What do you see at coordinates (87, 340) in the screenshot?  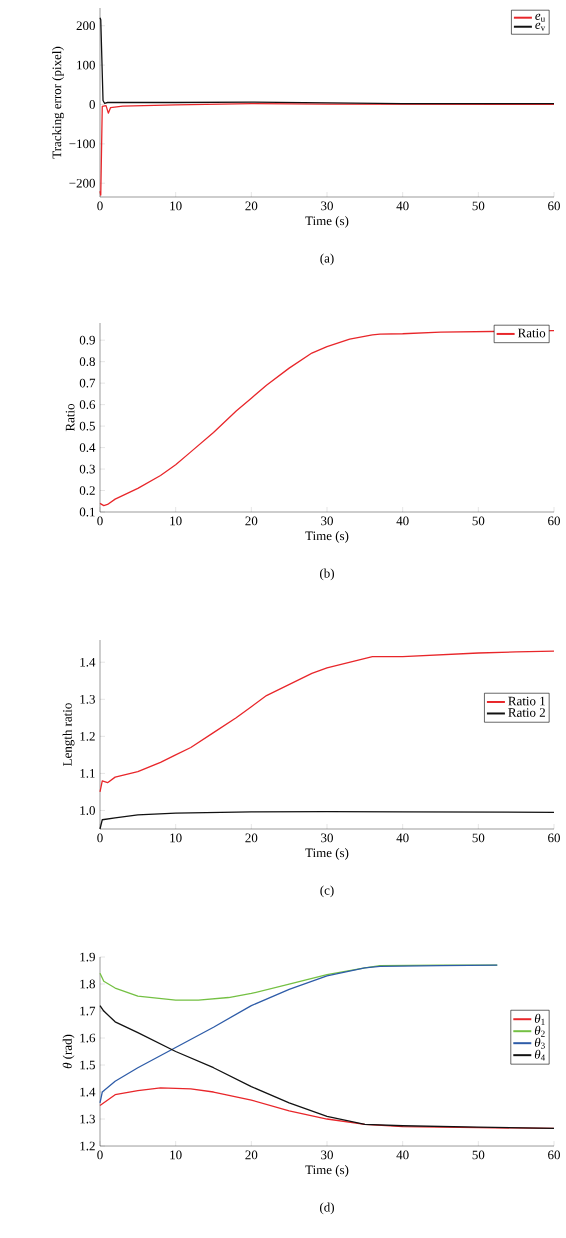 I see `y-tick-label: 0.9` at bounding box center [87, 340].